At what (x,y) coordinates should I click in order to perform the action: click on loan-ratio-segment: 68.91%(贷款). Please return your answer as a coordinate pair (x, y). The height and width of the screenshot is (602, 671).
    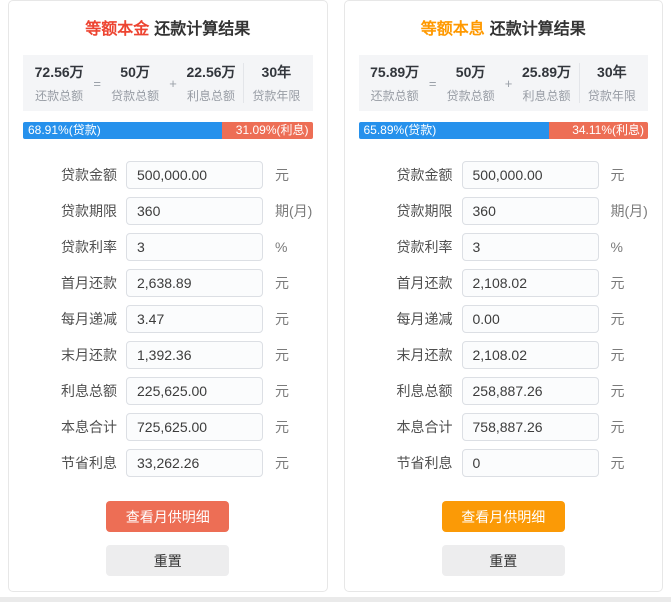
    Looking at the image, I should click on (123, 130).